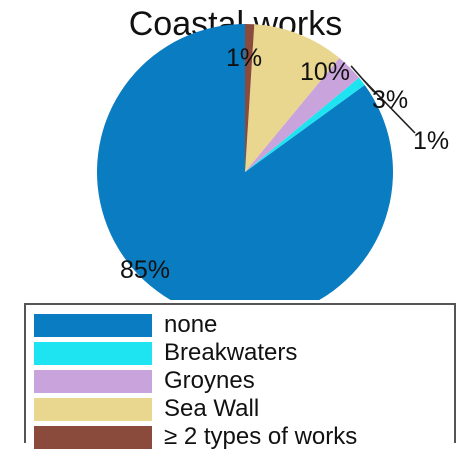 The width and height of the screenshot is (471, 451). I want to click on legend-item: ≥ 2 types of works, so click(195, 437).